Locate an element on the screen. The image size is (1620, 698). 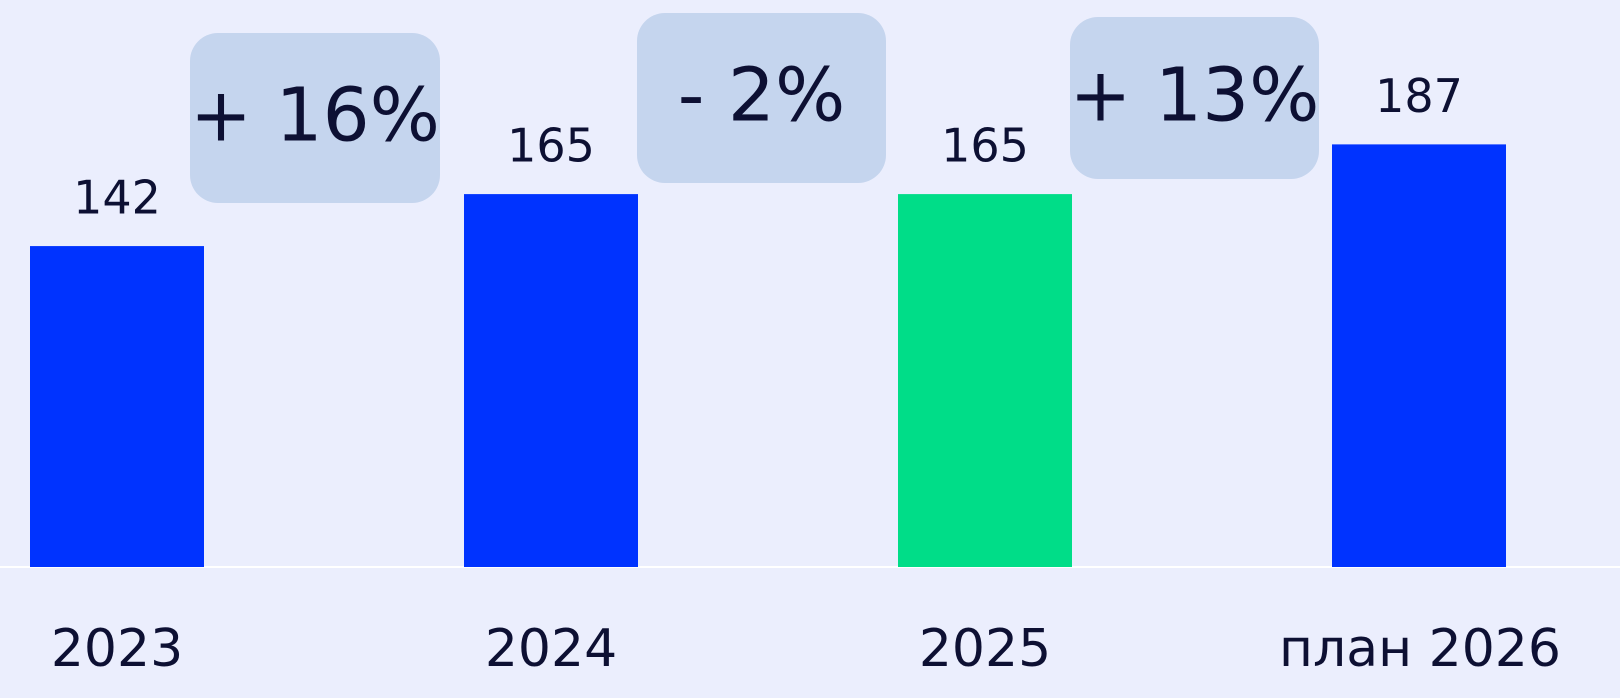
annotation: - 2% is located at coordinates (762, 96).